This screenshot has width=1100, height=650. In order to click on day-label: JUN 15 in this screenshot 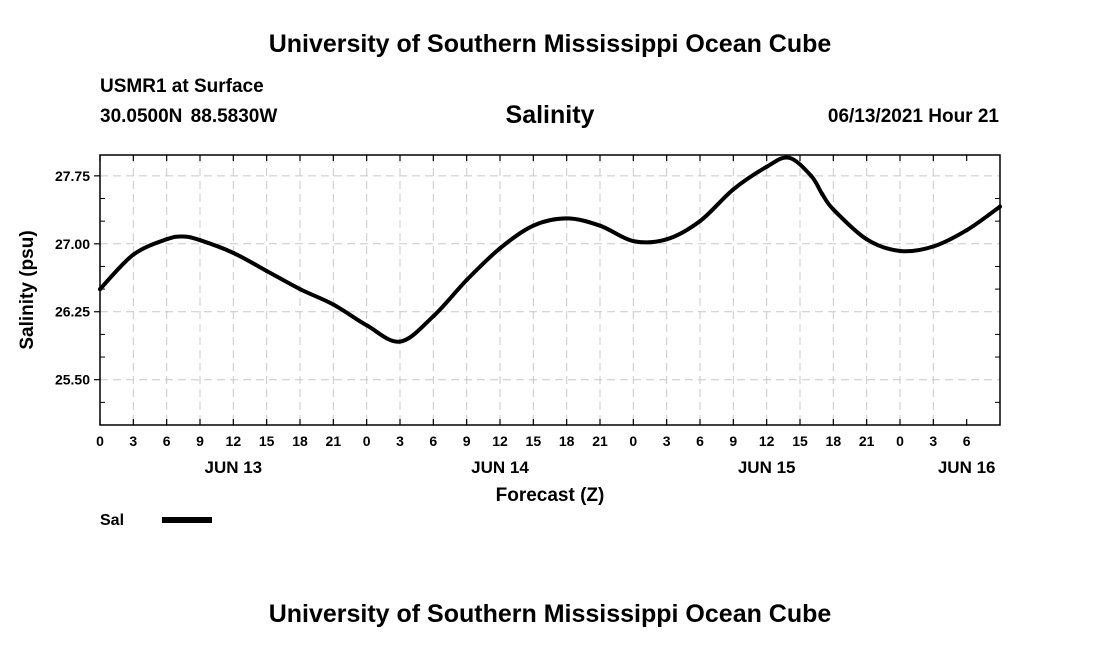, I will do `click(767, 467)`.